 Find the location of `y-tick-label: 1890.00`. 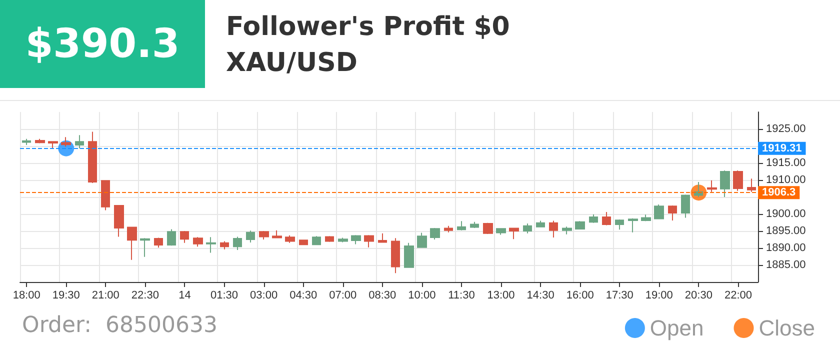

y-tick-label: 1890.00 is located at coordinates (786, 248).